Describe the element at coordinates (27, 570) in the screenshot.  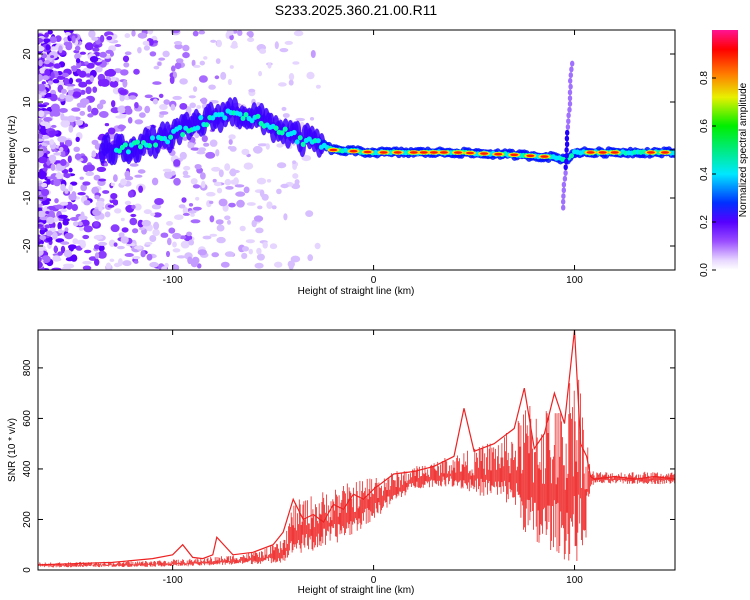
I see `snr-ytick-label: 0` at that location.